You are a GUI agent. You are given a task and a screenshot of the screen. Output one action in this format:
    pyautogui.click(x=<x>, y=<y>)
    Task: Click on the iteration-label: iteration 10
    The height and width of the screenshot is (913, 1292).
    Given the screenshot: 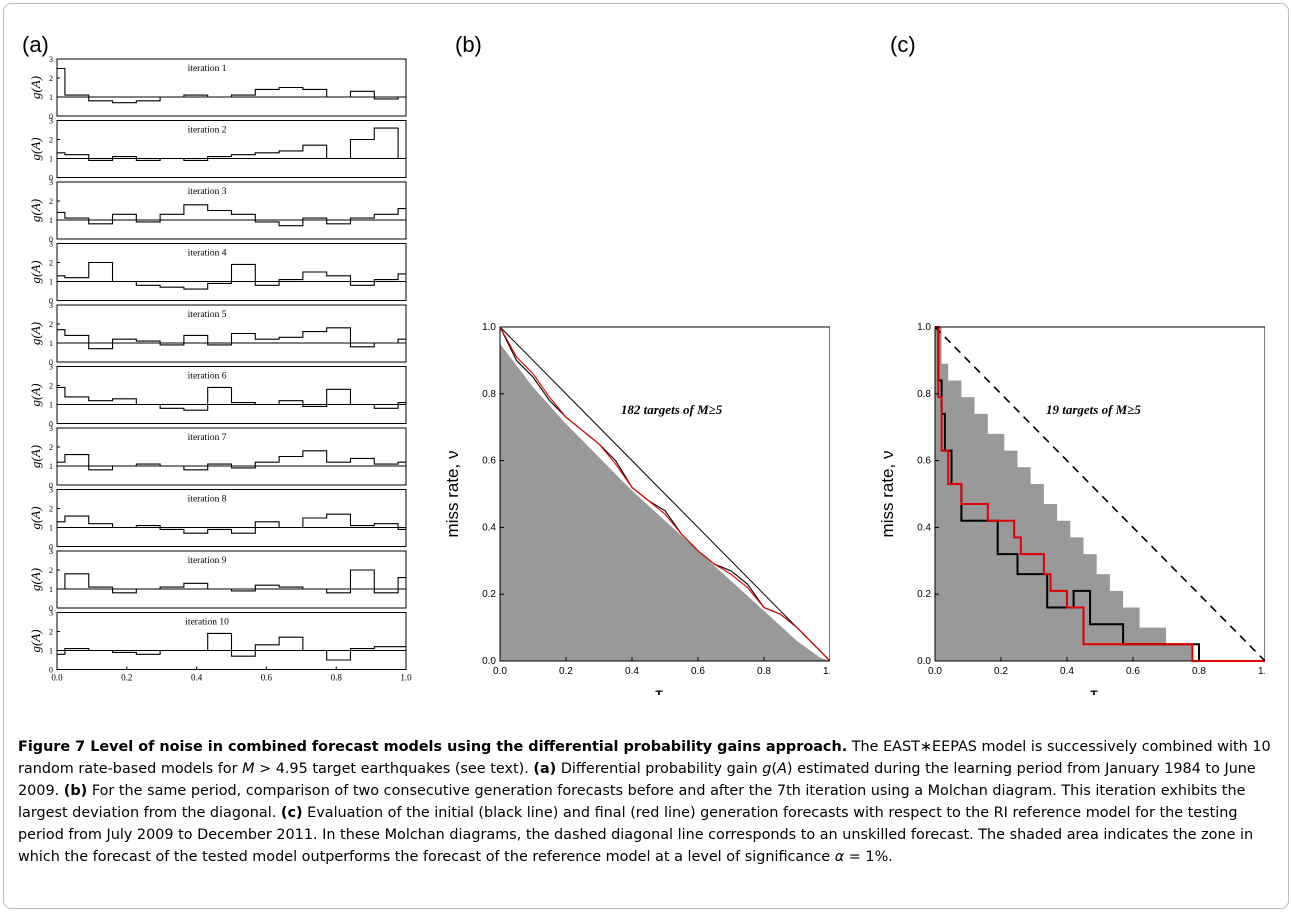 What is the action you would take?
    pyautogui.click(x=207, y=623)
    